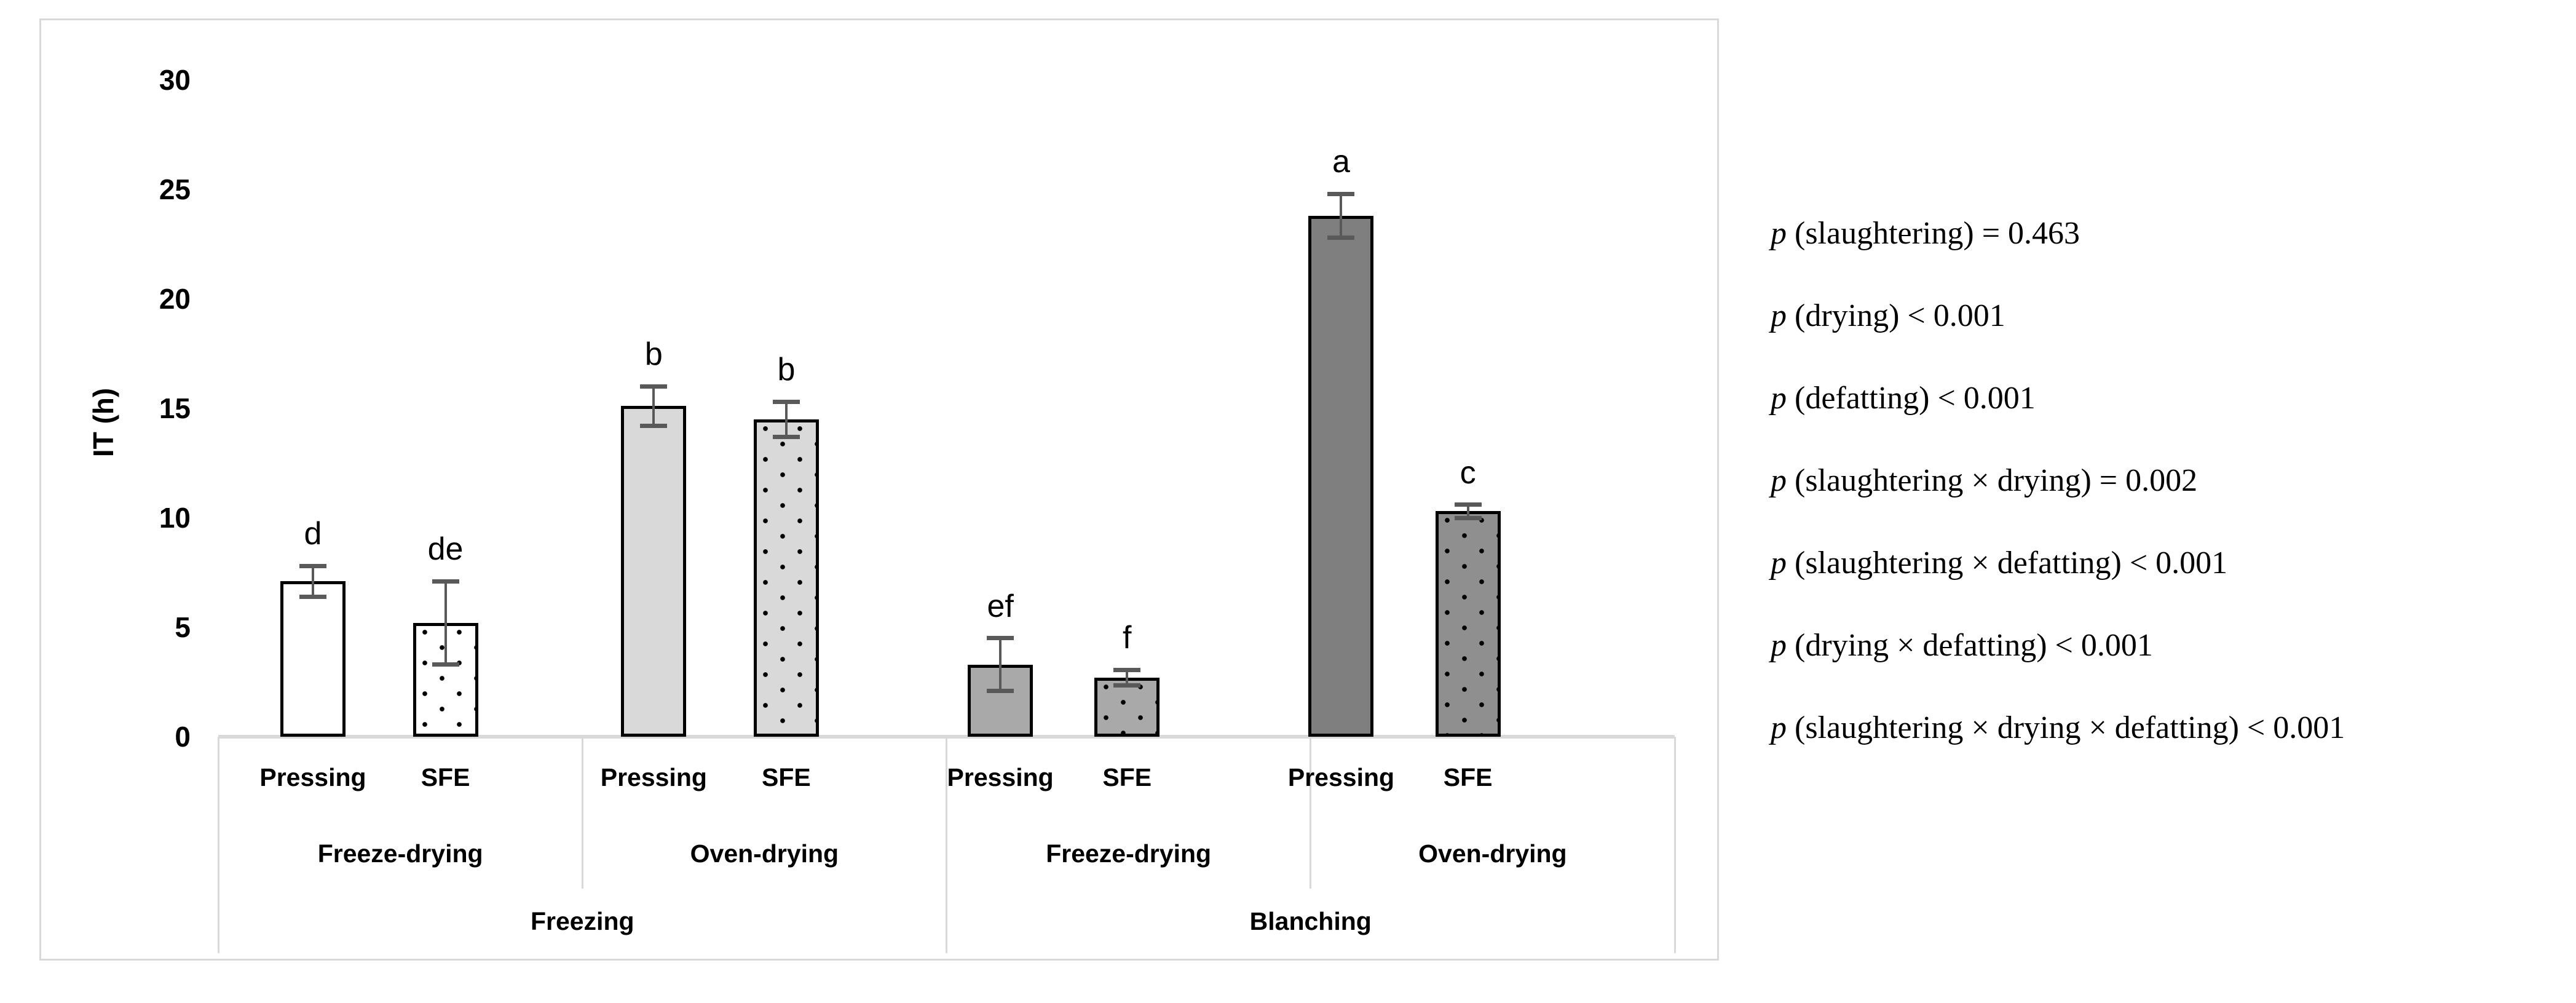 This screenshot has width=2576, height=1003. What do you see at coordinates (1310, 921) in the screenshot?
I see `axis-label-slaughtering: Blanching` at bounding box center [1310, 921].